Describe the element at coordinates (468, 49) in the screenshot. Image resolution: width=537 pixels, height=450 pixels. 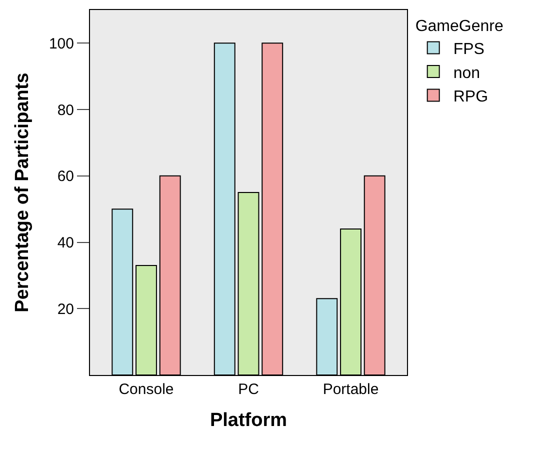
I see `legend-label: FPS` at that location.